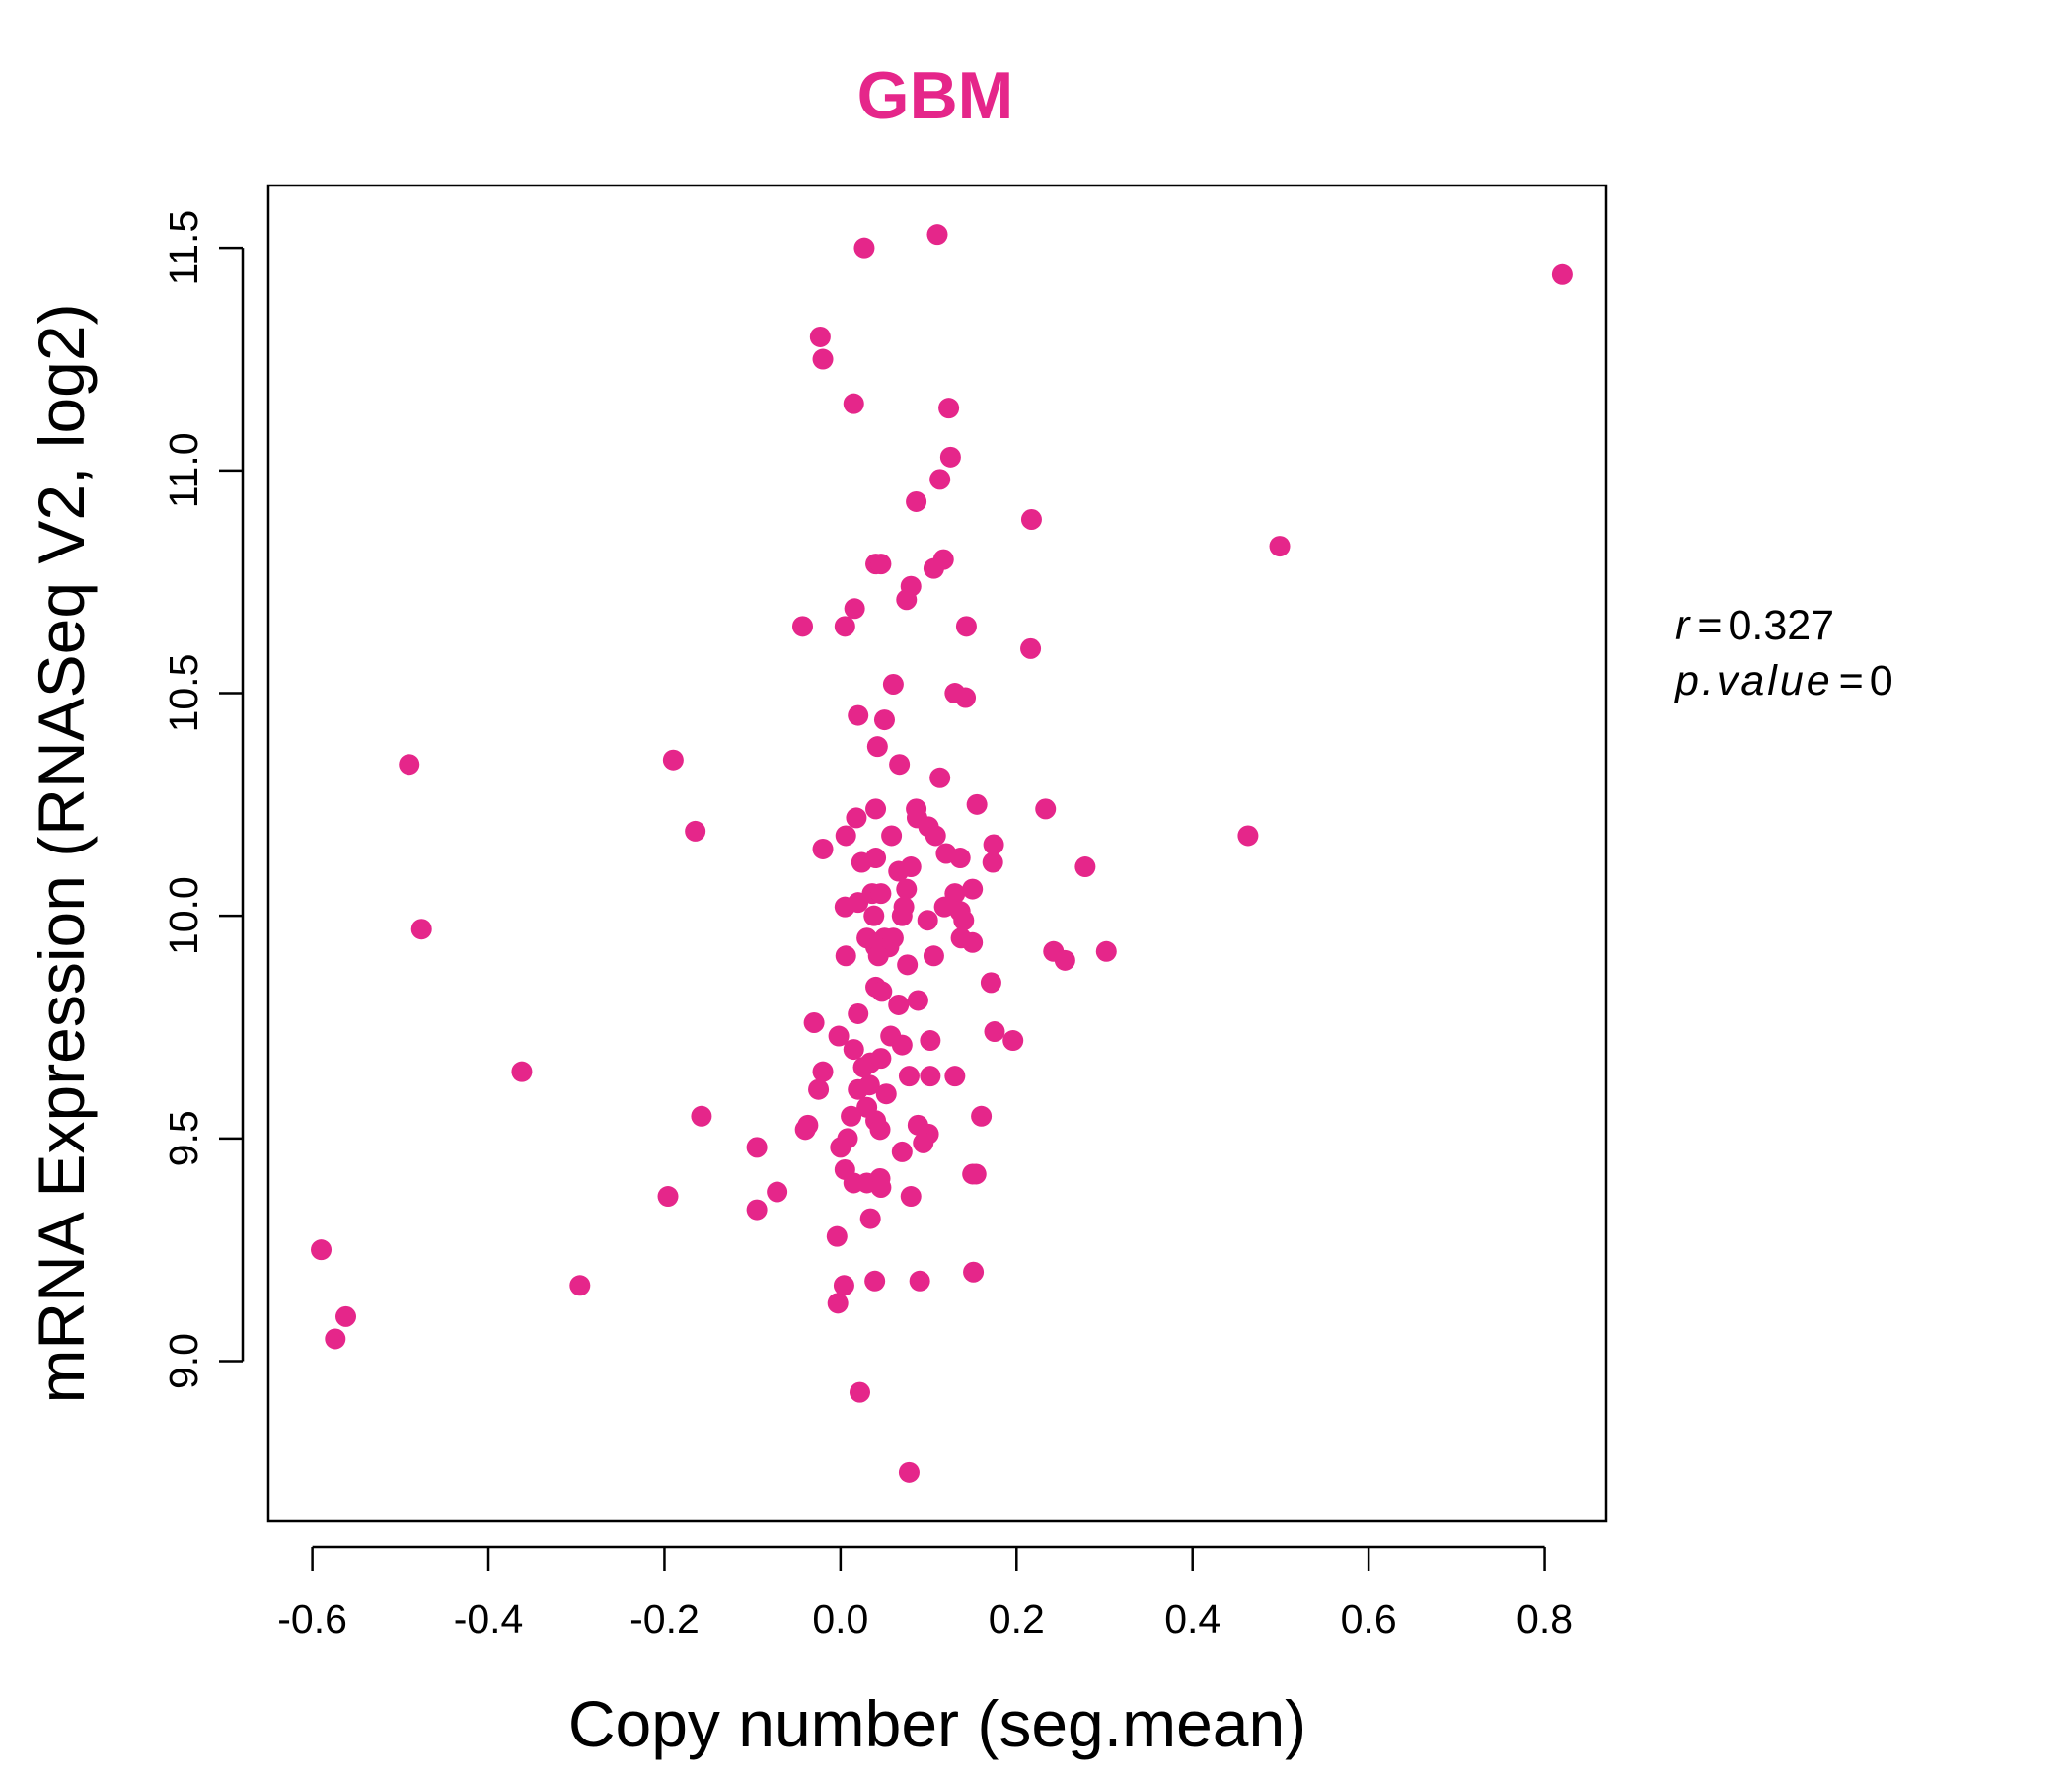  Describe the element at coordinates (184, 248) in the screenshot. I see `y-tick-label: 11.5` at that location.